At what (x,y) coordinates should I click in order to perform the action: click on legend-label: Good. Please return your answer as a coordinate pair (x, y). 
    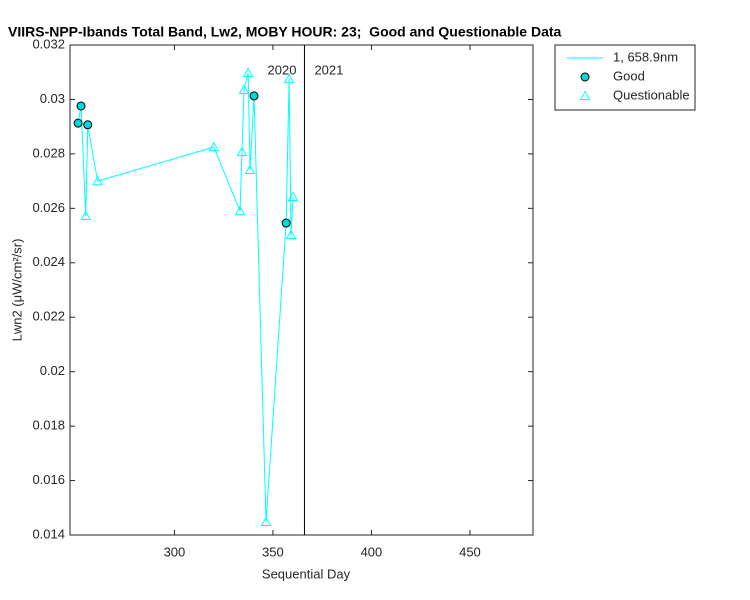
    Looking at the image, I should click on (629, 75).